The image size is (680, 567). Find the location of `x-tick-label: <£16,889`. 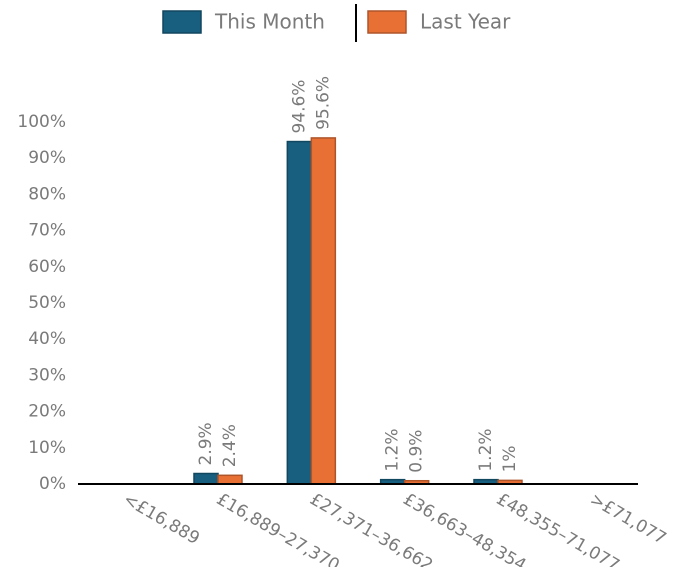

x-tick-label: <£16,889 is located at coordinates (161, 519).